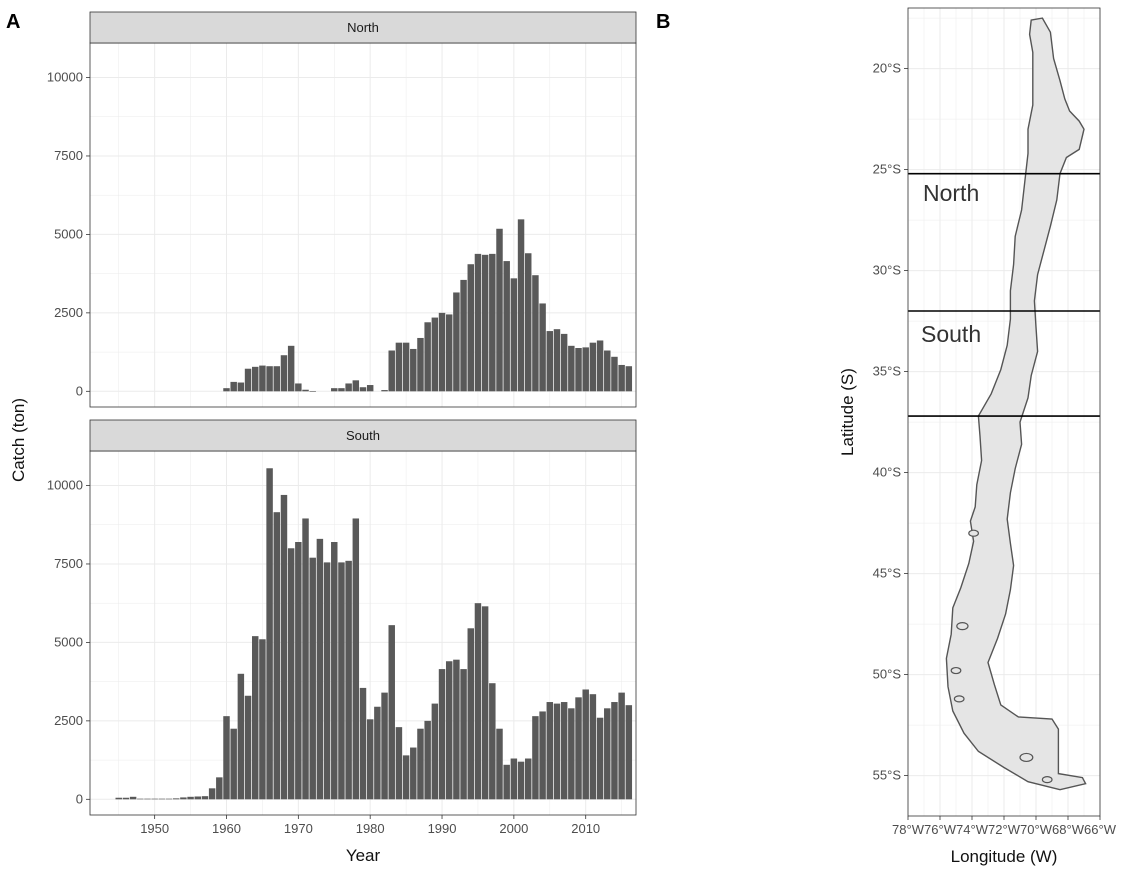 This screenshot has height=873, width=1129. Describe the element at coordinates (420, 764) in the screenshot. I see `bar-south-1987` at that location.